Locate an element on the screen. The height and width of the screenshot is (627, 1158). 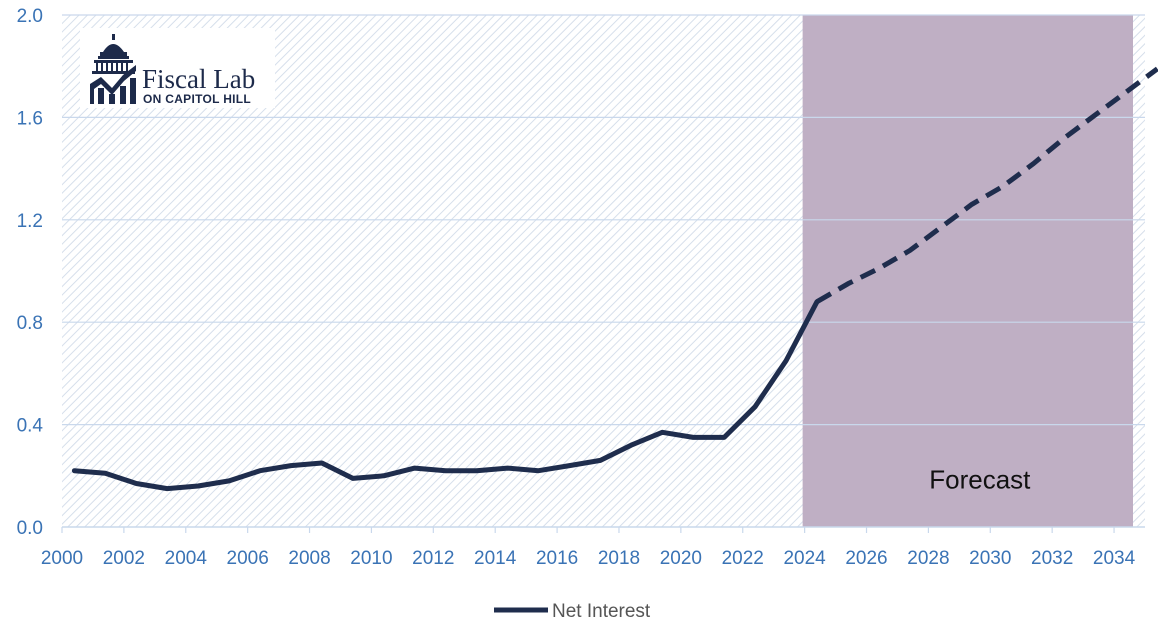
capitol-dome-icon is located at coordinates (113, 69).